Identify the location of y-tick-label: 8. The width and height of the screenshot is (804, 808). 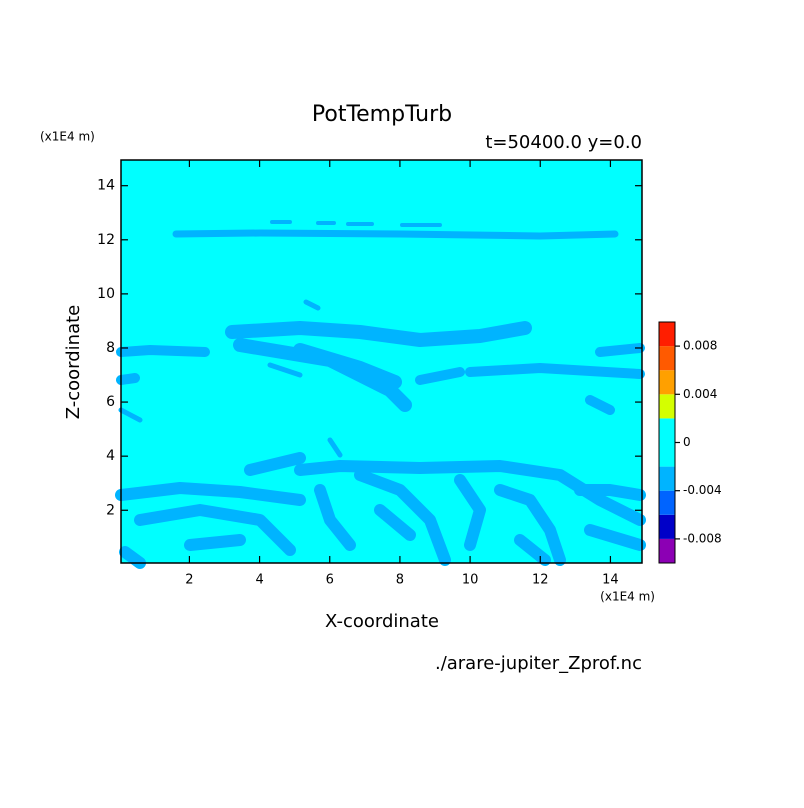
(110, 348).